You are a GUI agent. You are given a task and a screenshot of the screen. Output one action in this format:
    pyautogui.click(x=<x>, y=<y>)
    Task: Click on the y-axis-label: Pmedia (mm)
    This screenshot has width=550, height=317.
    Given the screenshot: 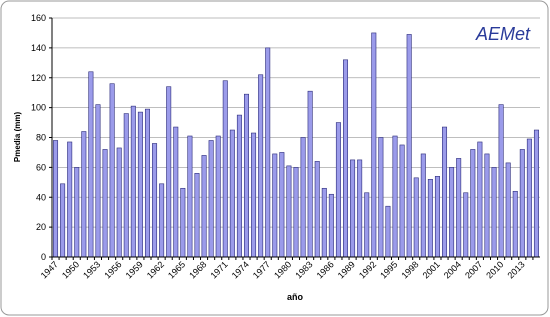 What is the action you would take?
    pyautogui.click(x=17, y=137)
    